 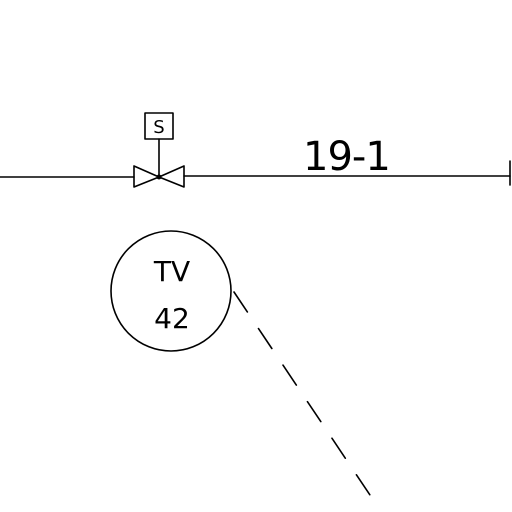 I want to click on instrument-loop-number: 42, so click(x=172, y=318).